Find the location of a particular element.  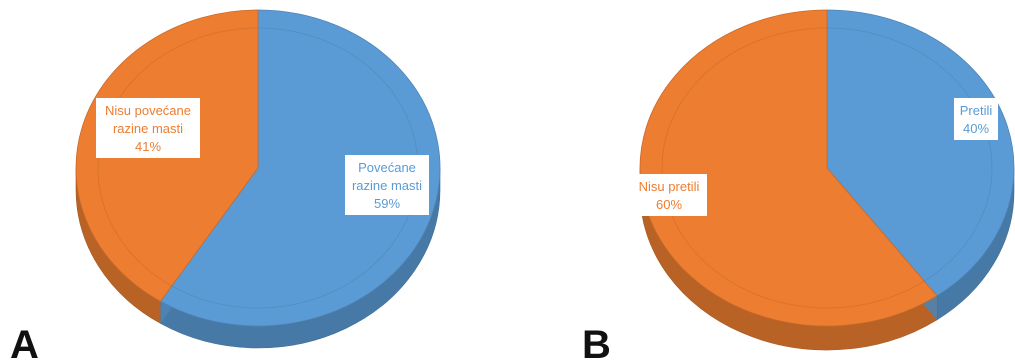

data-label-0-0: Povećane razine masti 59% is located at coordinates (387, 185).